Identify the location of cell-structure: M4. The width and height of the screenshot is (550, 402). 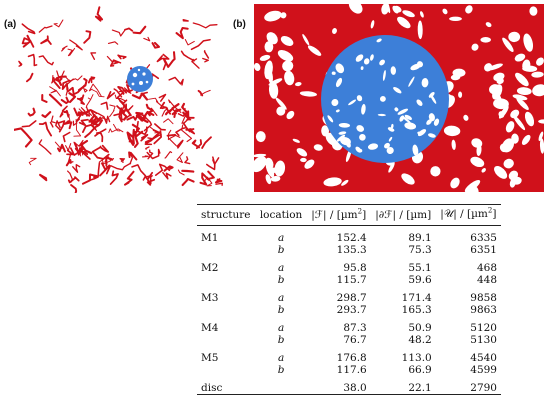
(210, 328).